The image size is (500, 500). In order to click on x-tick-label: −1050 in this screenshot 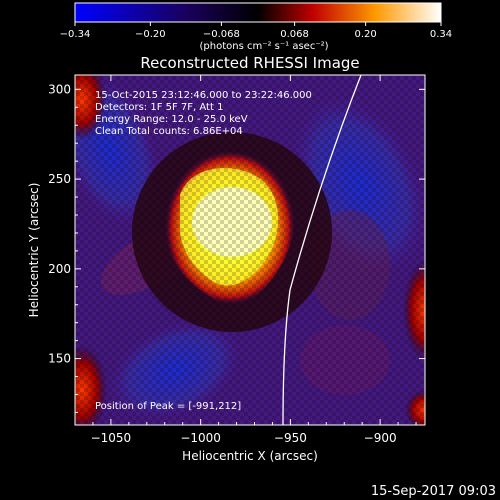, I will do `click(111, 438)`.